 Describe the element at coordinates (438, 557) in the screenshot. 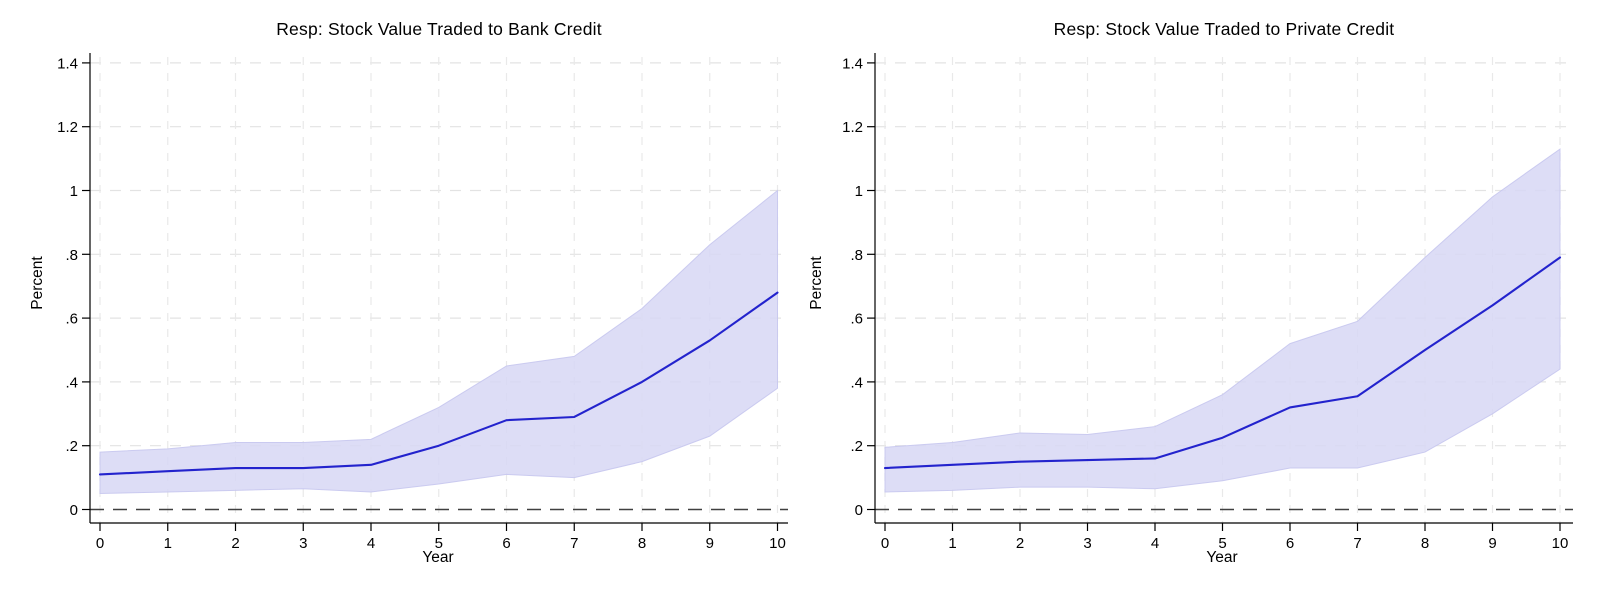

I see `x-axis-label-left: Year` at that location.